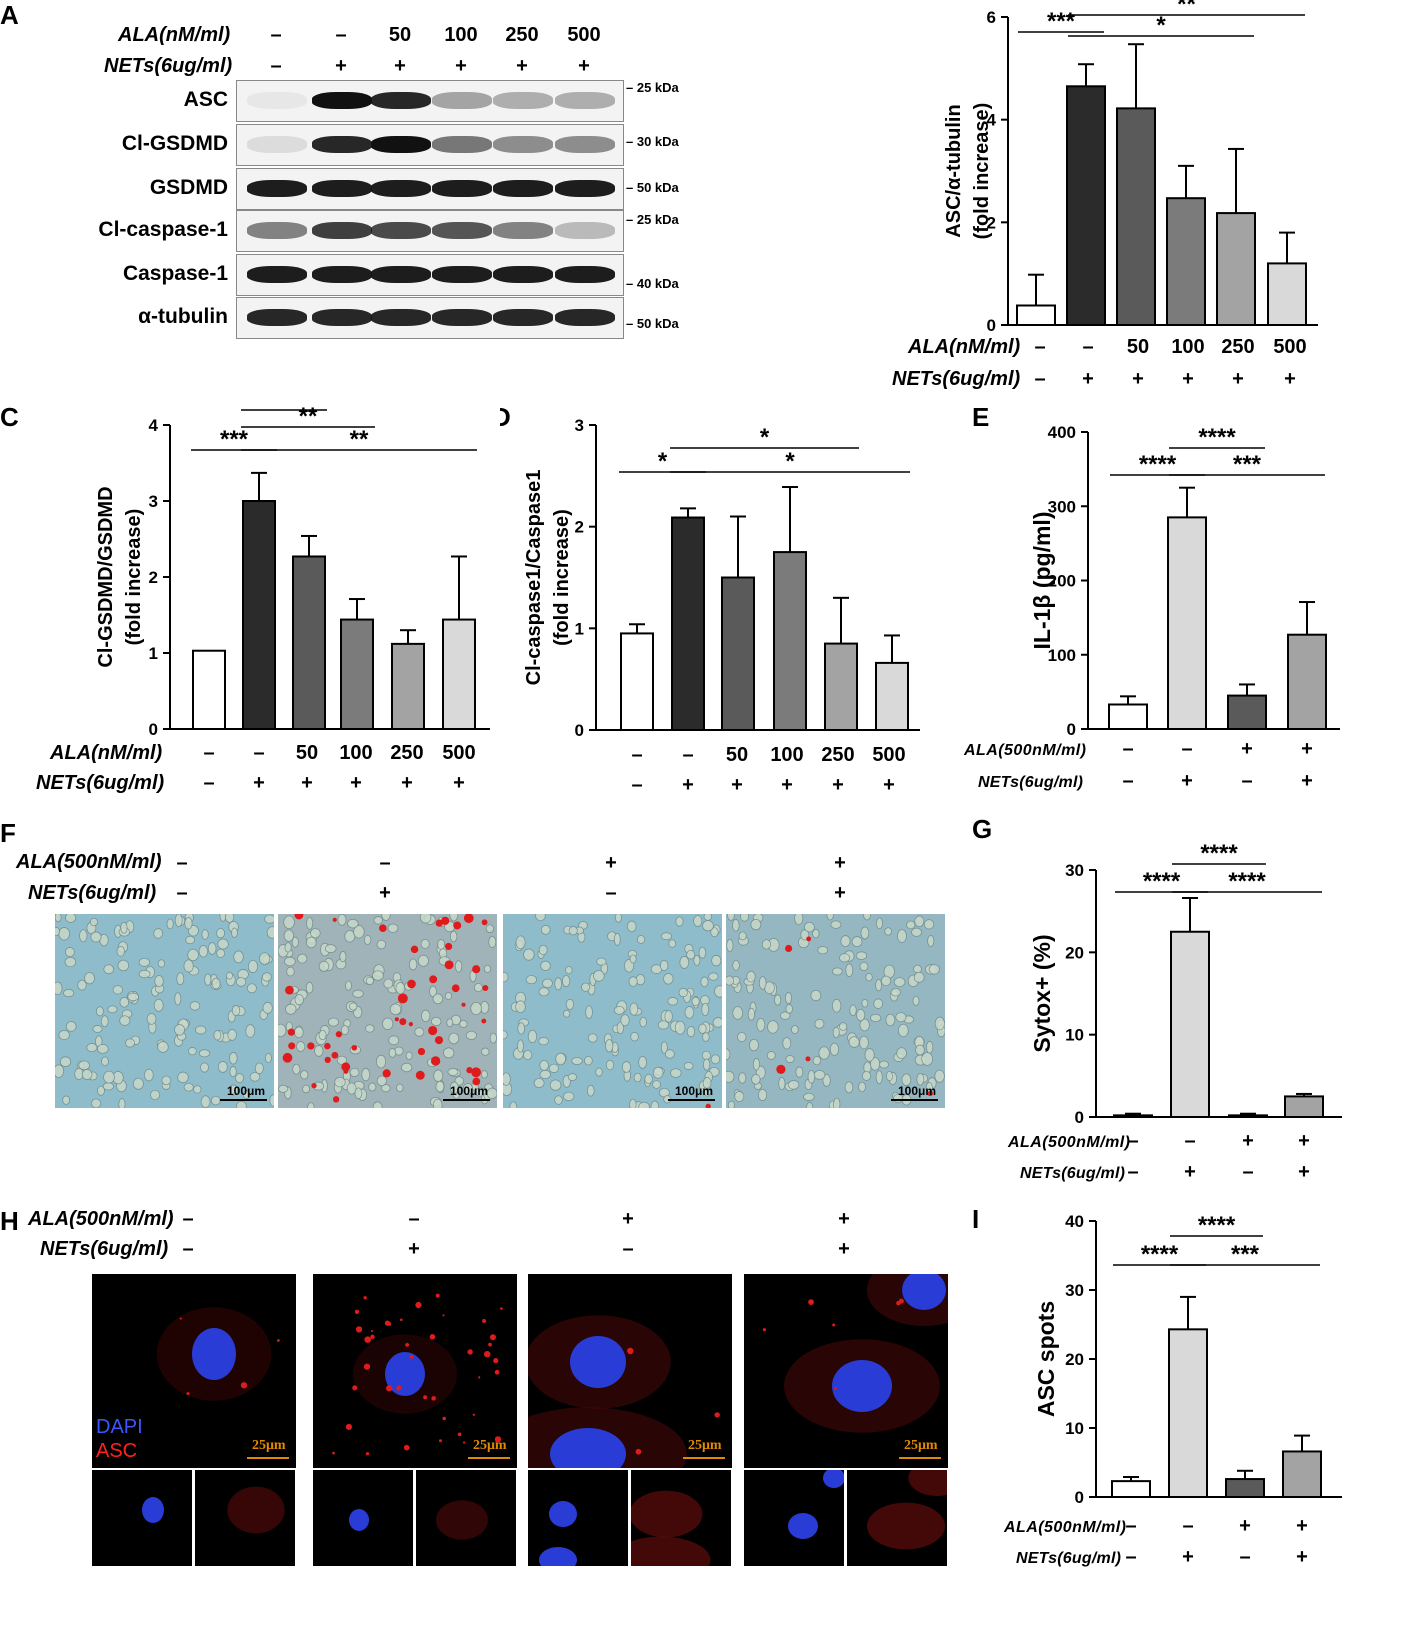  What do you see at coordinates (430, 101) in the screenshot?
I see `blot-strip` at bounding box center [430, 101].